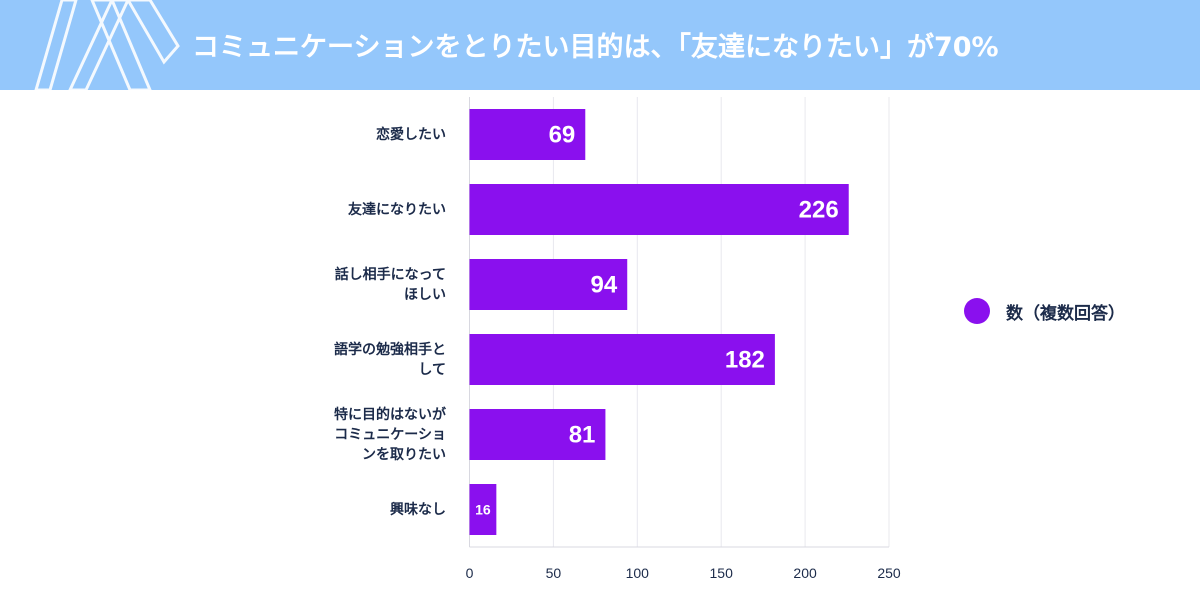 The width and height of the screenshot is (1200, 600). What do you see at coordinates (470, 573) in the screenshot?
I see `x-tick-label: 0` at bounding box center [470, 573].